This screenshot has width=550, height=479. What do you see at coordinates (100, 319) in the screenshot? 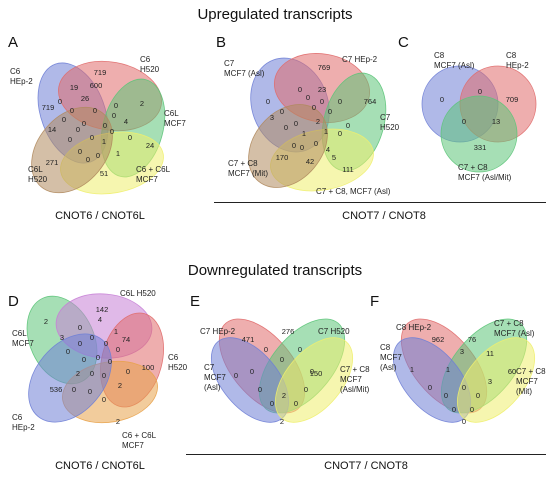
I see `region-count-d: 4` at bounding box center [100, 319].